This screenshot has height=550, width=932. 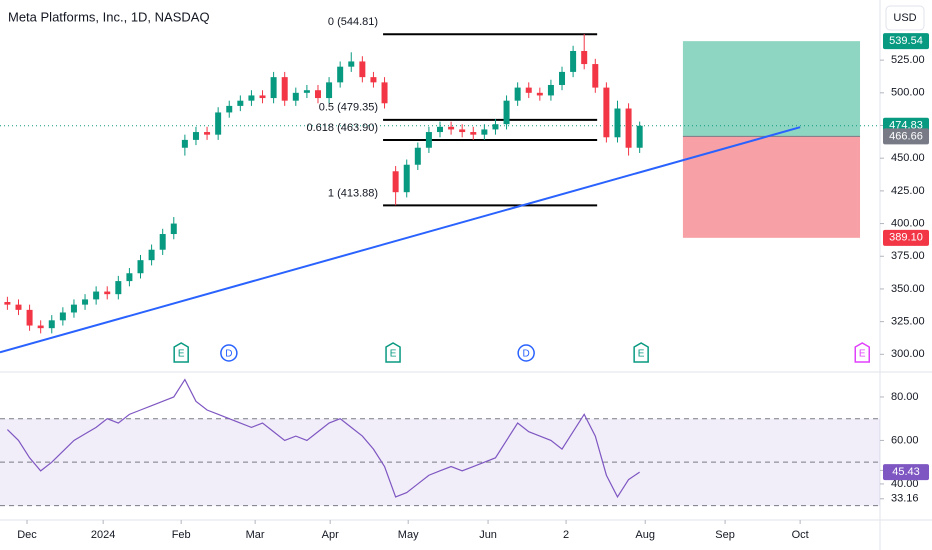 I want to click on currency-button, so click(x=905, y=18).